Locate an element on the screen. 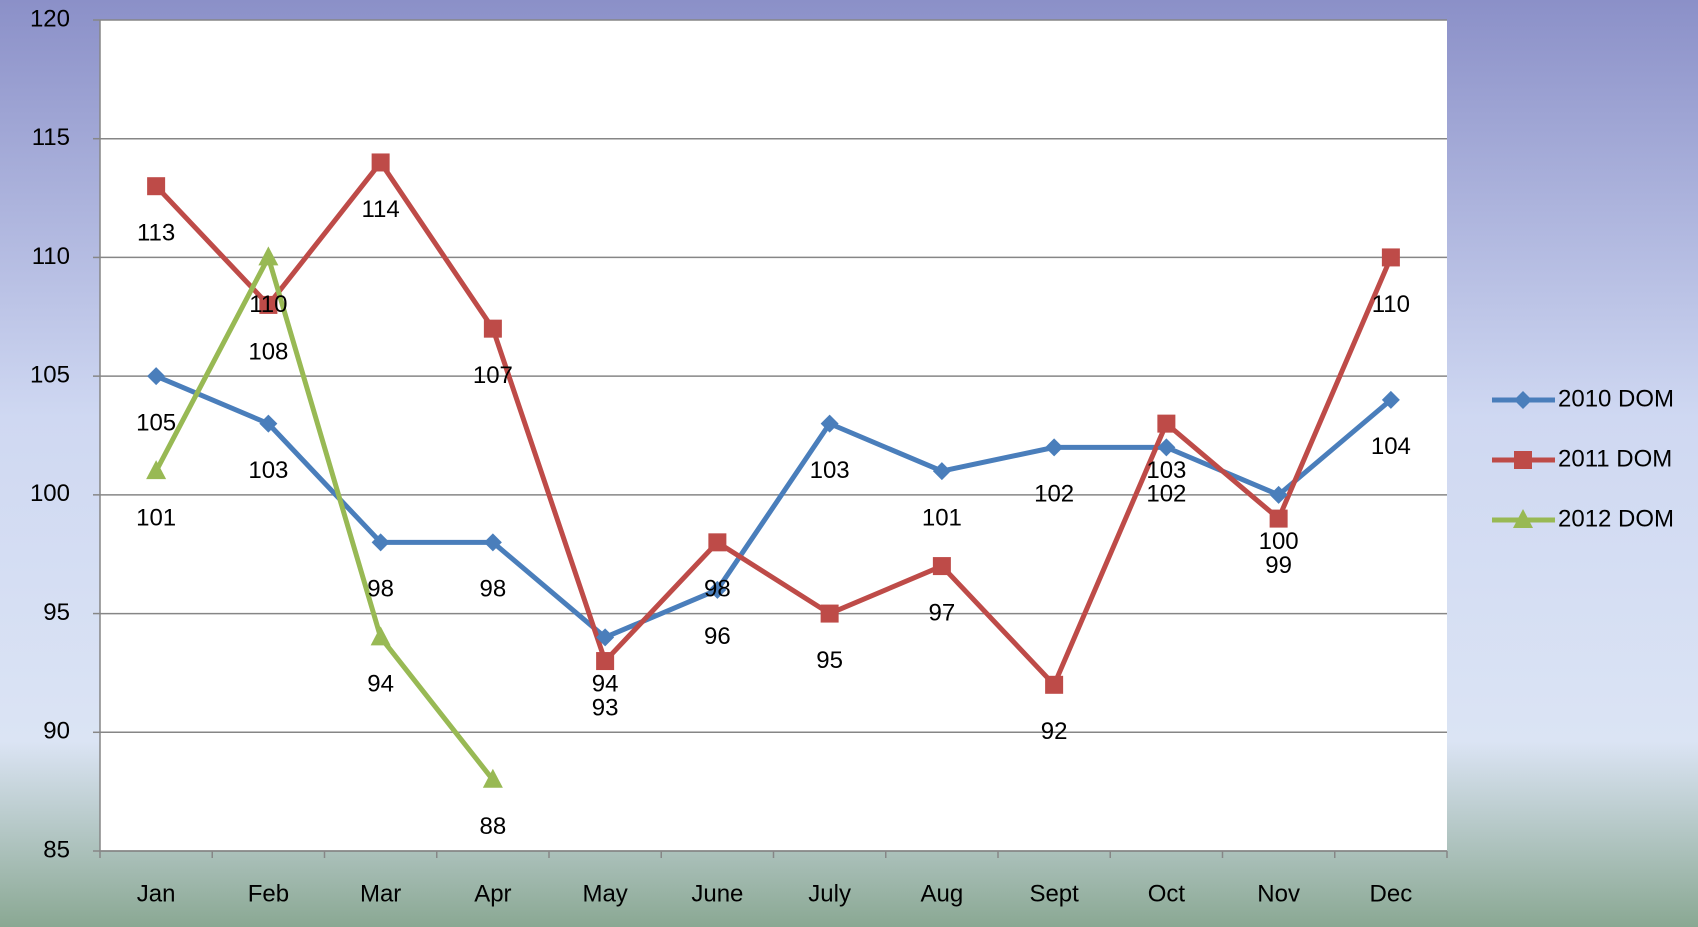  x-tick-label: Sept is located at coordinates (1054, 893).